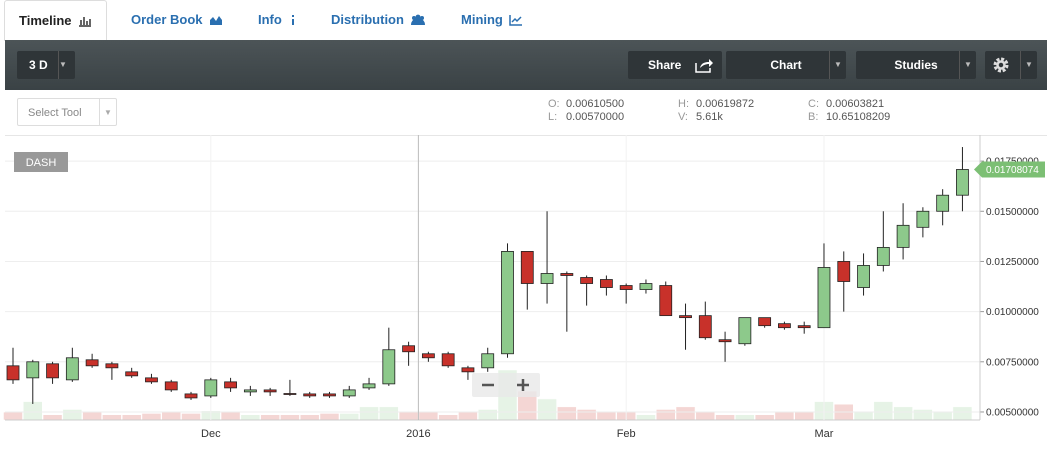  I want to click on select-tool-label: Select Tool, so click(55, 113).